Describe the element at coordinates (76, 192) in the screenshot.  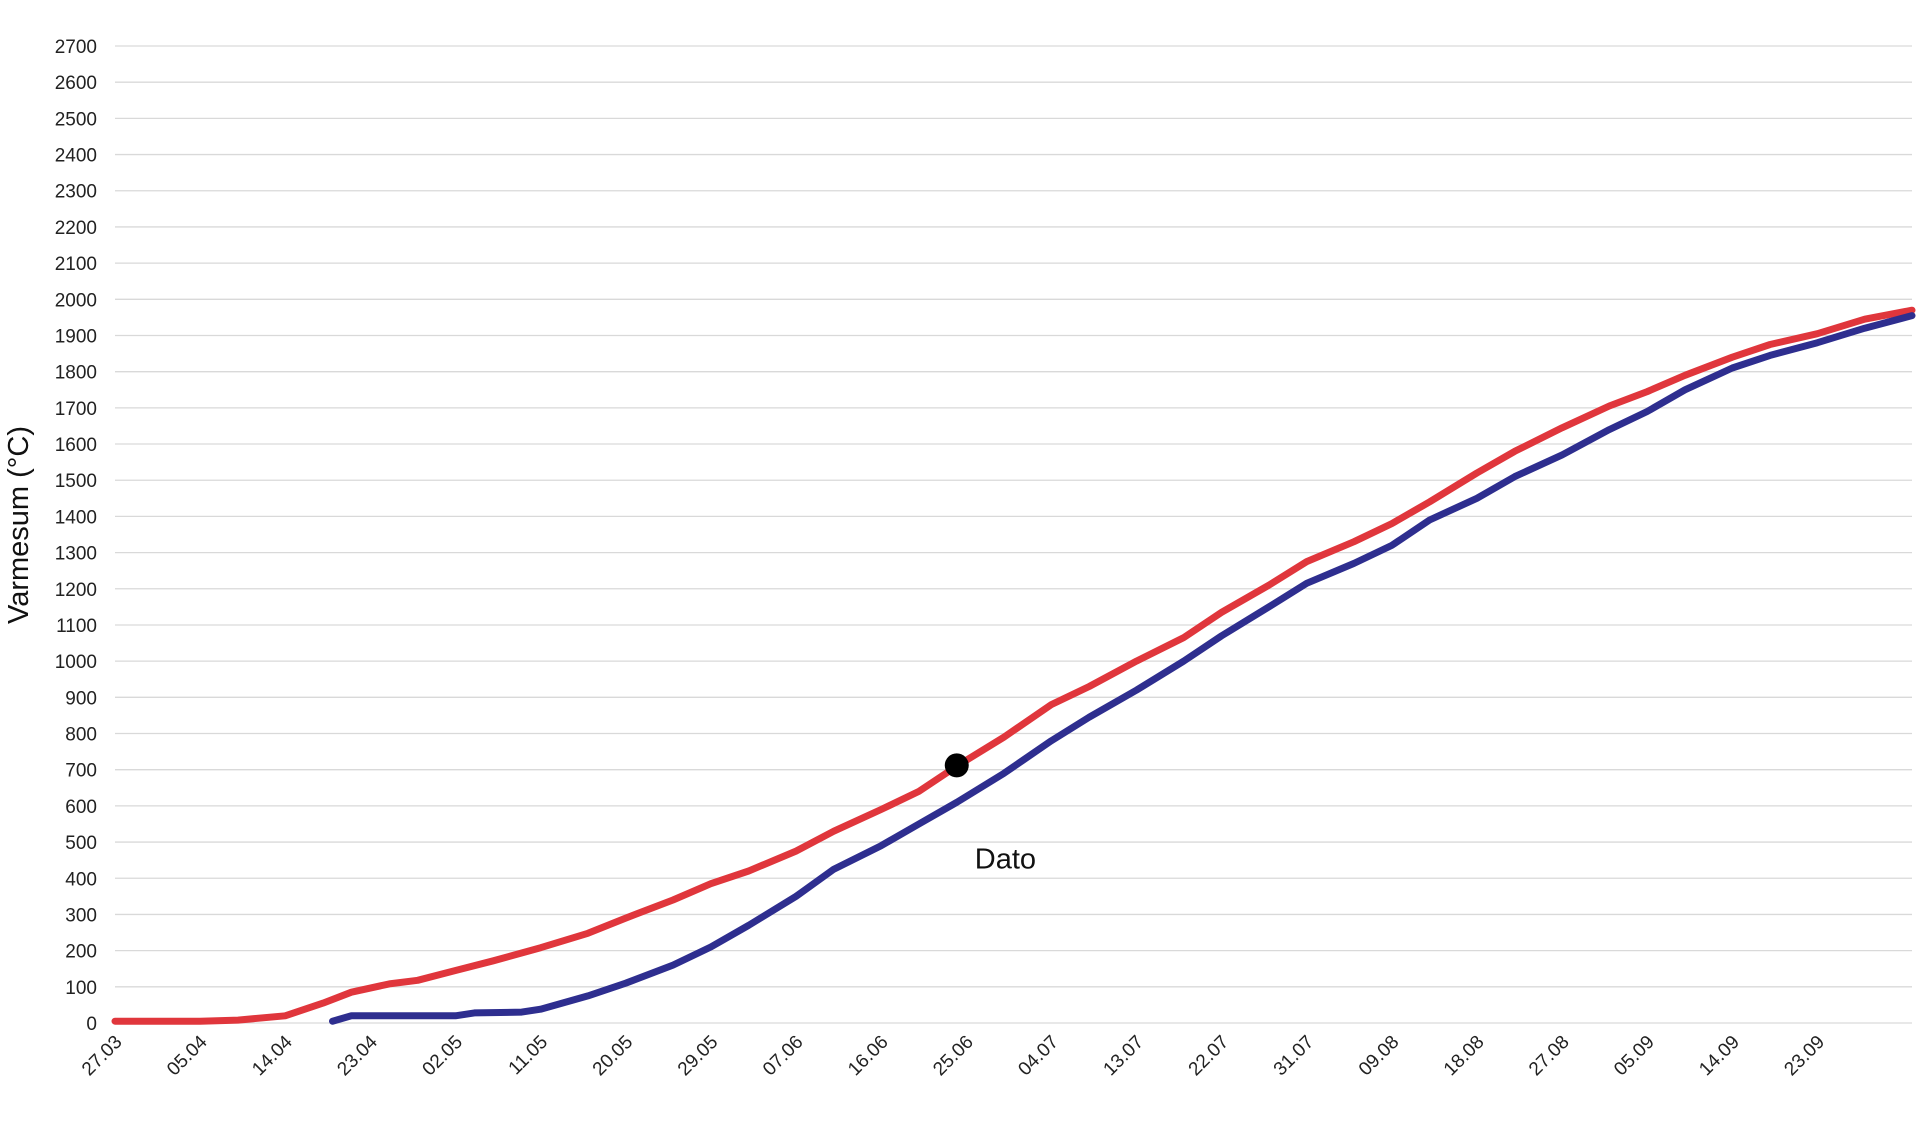
I see `y-tick-label: 2300` at that location.